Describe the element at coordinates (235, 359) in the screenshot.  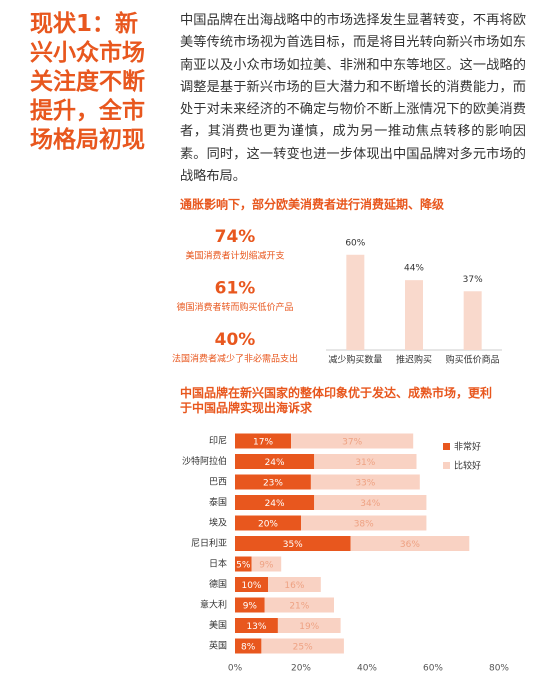
I see `stat-label: 法国消费者减少了非必需品支出` at that location.